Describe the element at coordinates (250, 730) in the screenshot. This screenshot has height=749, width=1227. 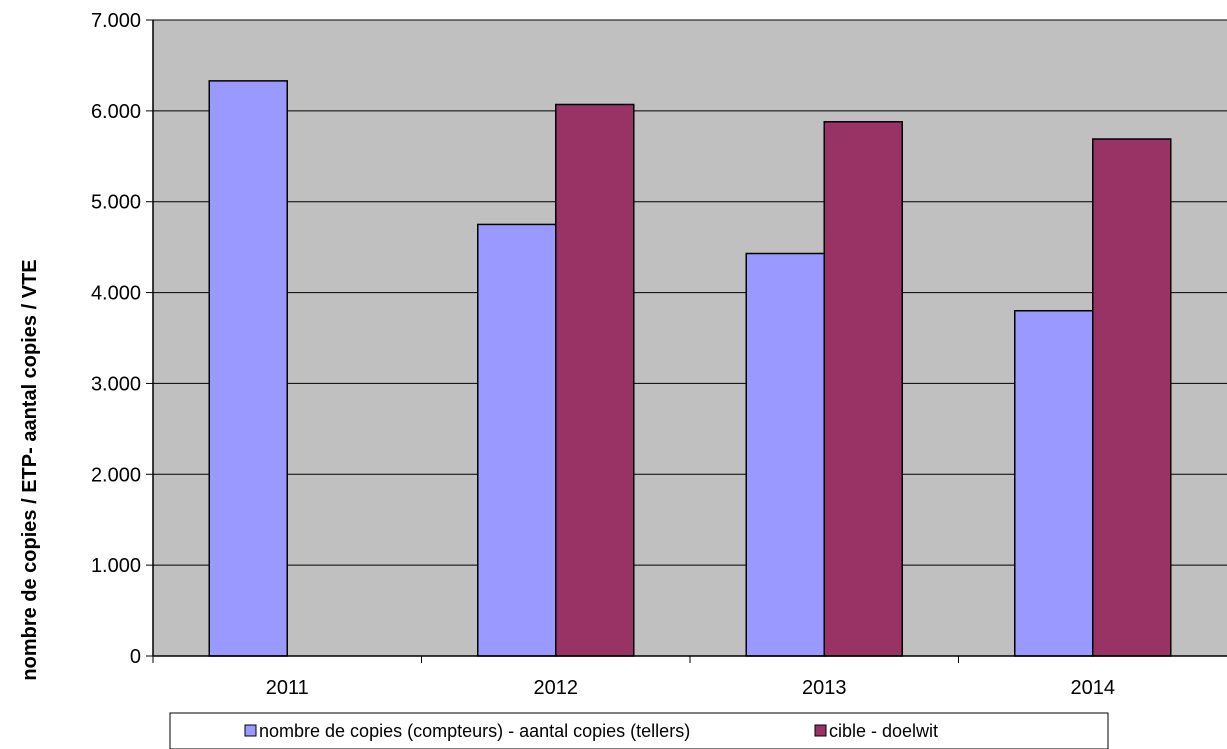
I see `legend-swatch-copies` at that location.